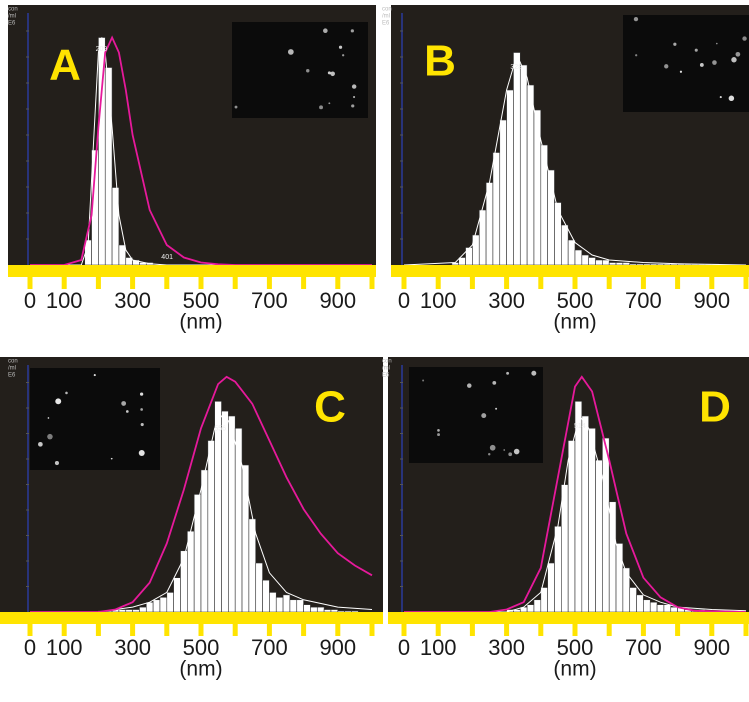  Describe the element at coordinates (65, 65) in the screenshot. I see `panel-letter: A` at that location.